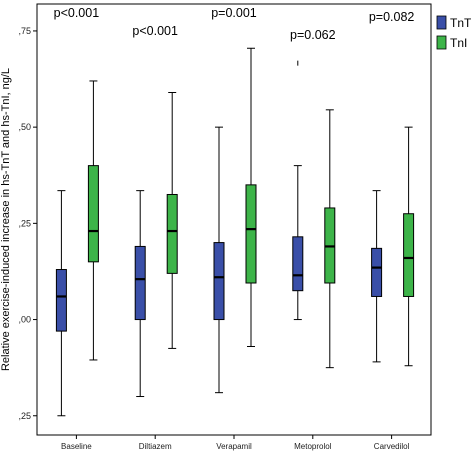 Image resolution: width=471 pixels, height=452 pixels. I want to click on p-value-label: p=0.062, so click(313, 35).